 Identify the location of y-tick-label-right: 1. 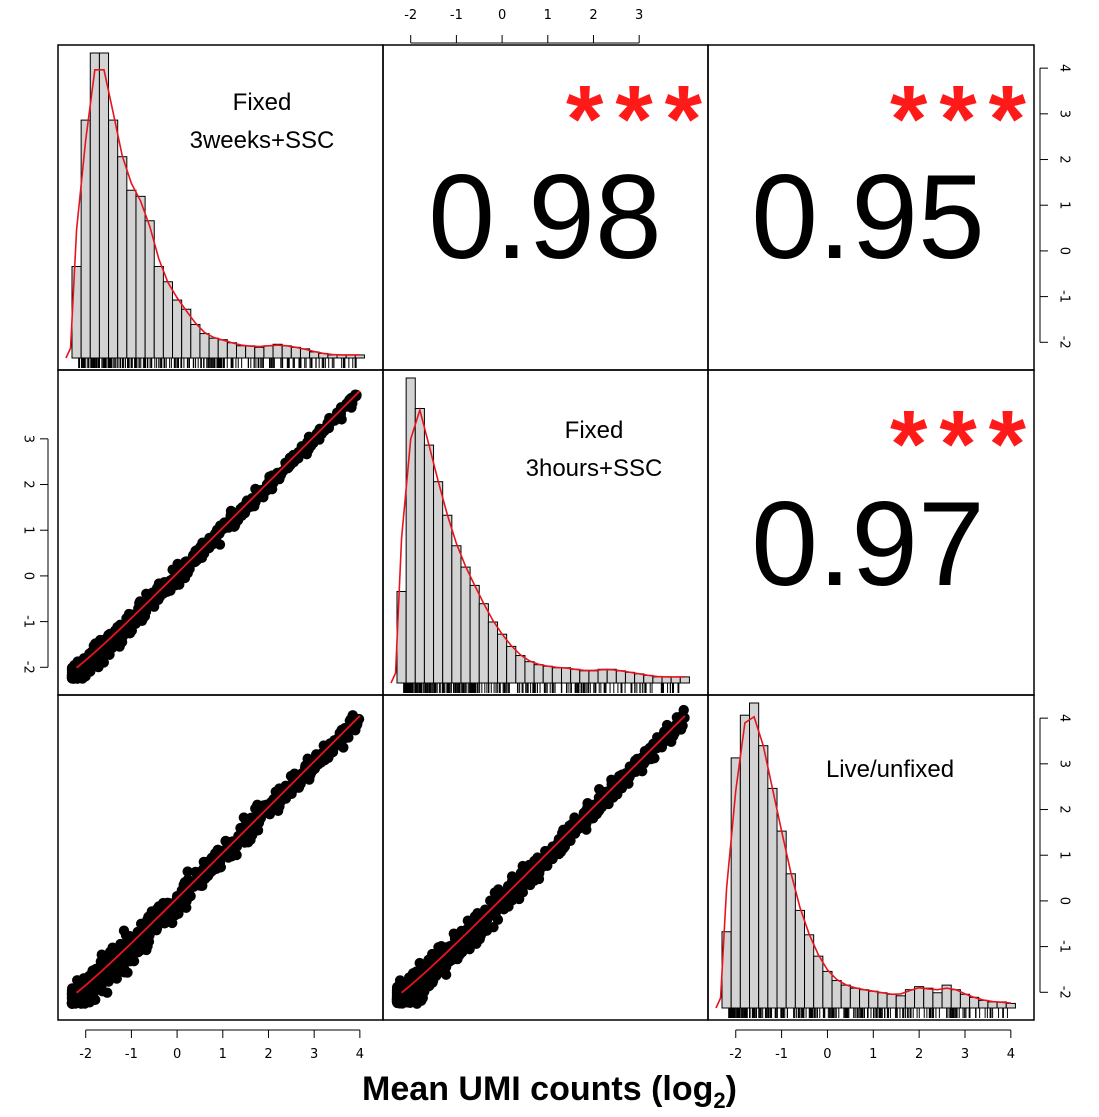
(1064, 855).